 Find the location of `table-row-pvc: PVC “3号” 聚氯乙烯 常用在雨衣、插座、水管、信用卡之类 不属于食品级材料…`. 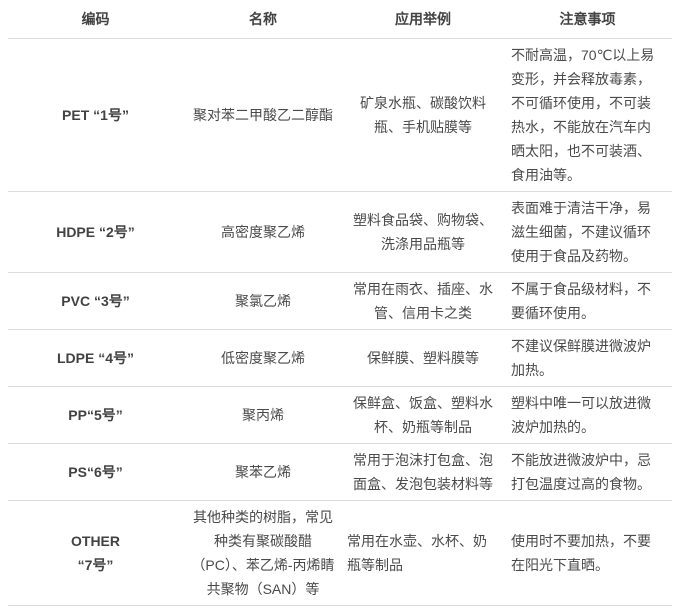

table-row-pvc: PVC “3号” 聚氯乙烯 常用在雨衣、插座、水管、信用卡之类 不属于食品级材料… is located at coordinates (340, 301).